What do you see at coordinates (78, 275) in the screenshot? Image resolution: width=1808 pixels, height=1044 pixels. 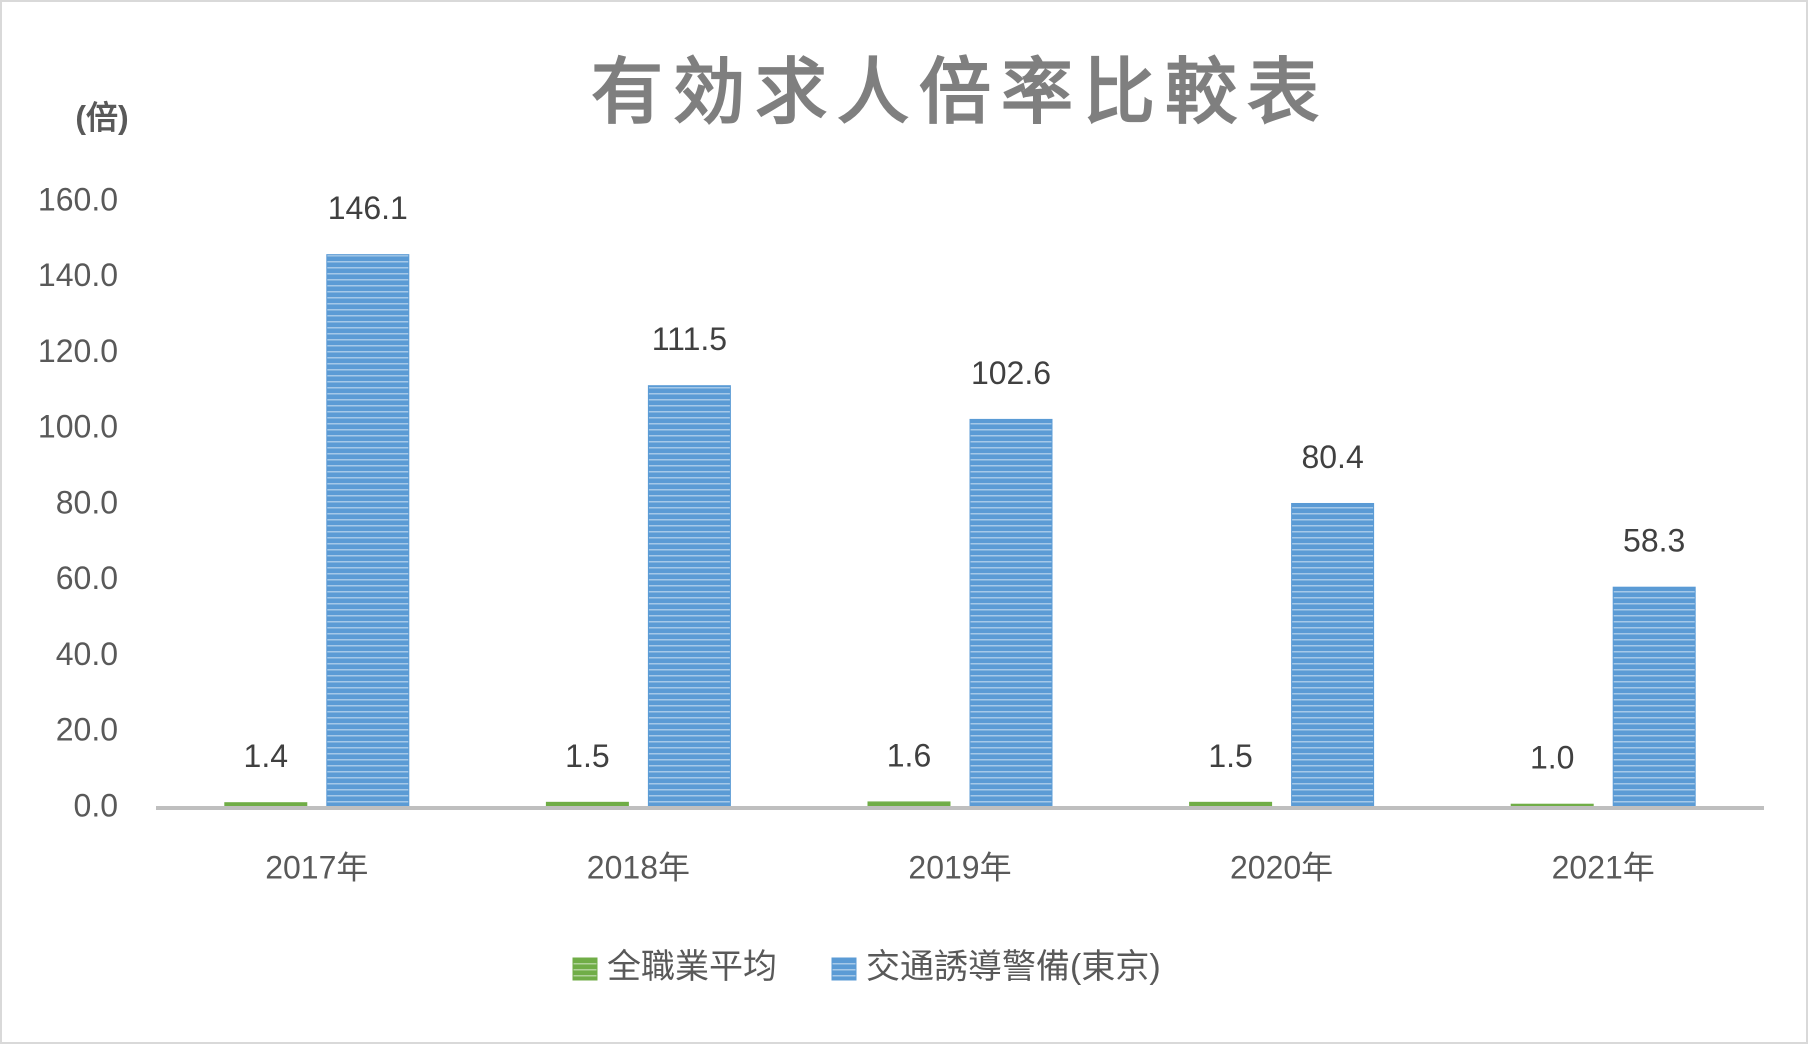 I see `y-tick-label: 140.0` at bounding box center [78, 275].